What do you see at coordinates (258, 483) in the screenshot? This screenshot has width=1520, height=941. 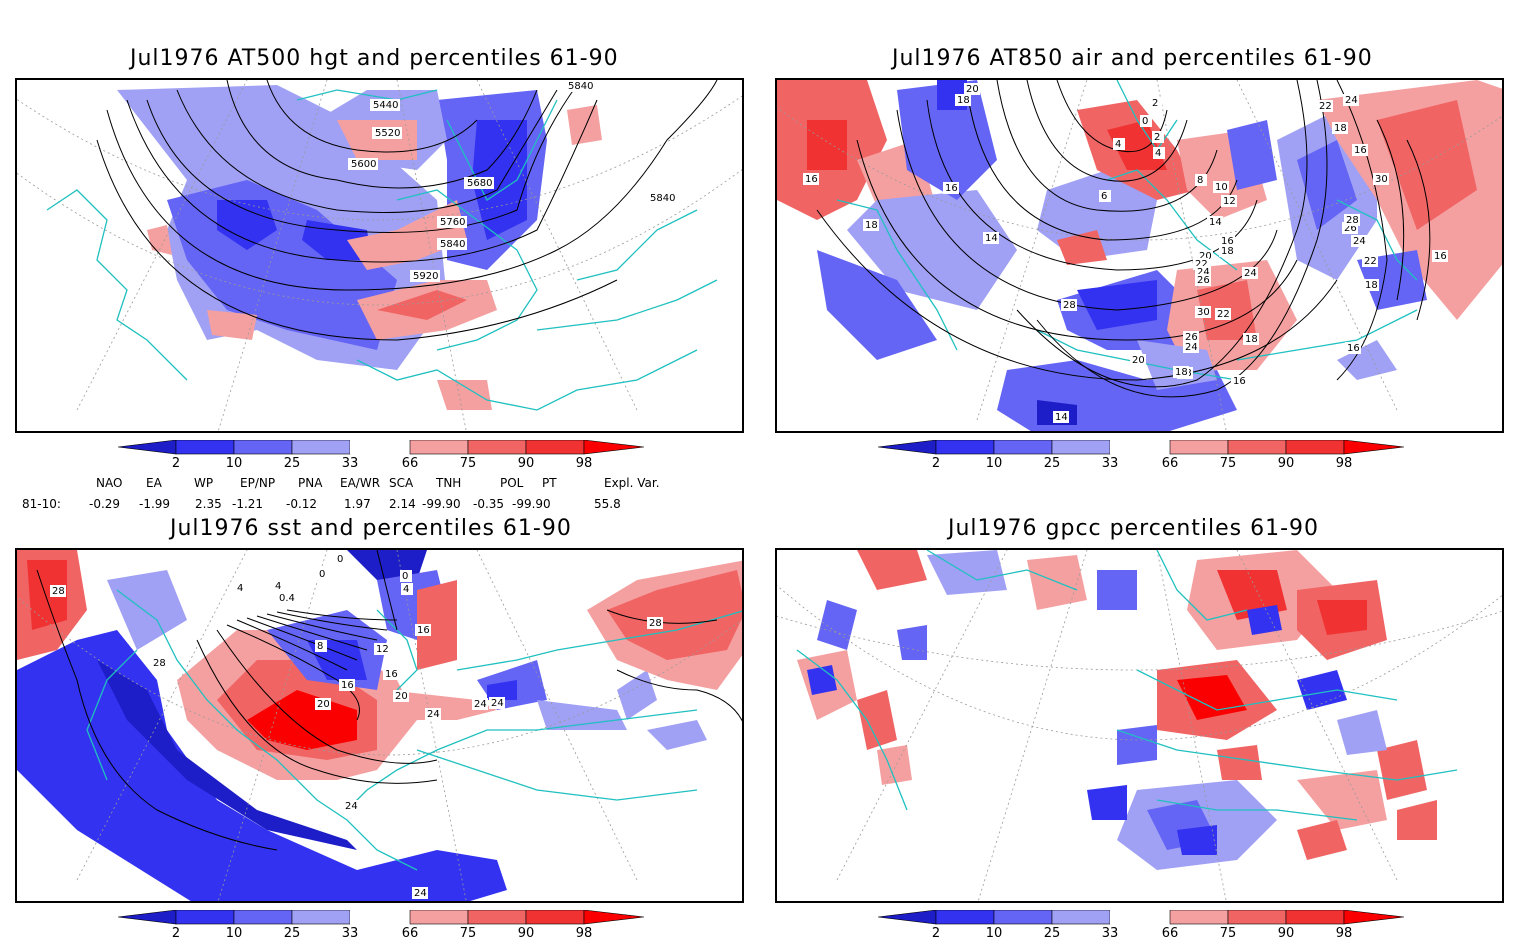 I see `index-header-epnp: EP/NP` at bounding box center [258, 483].